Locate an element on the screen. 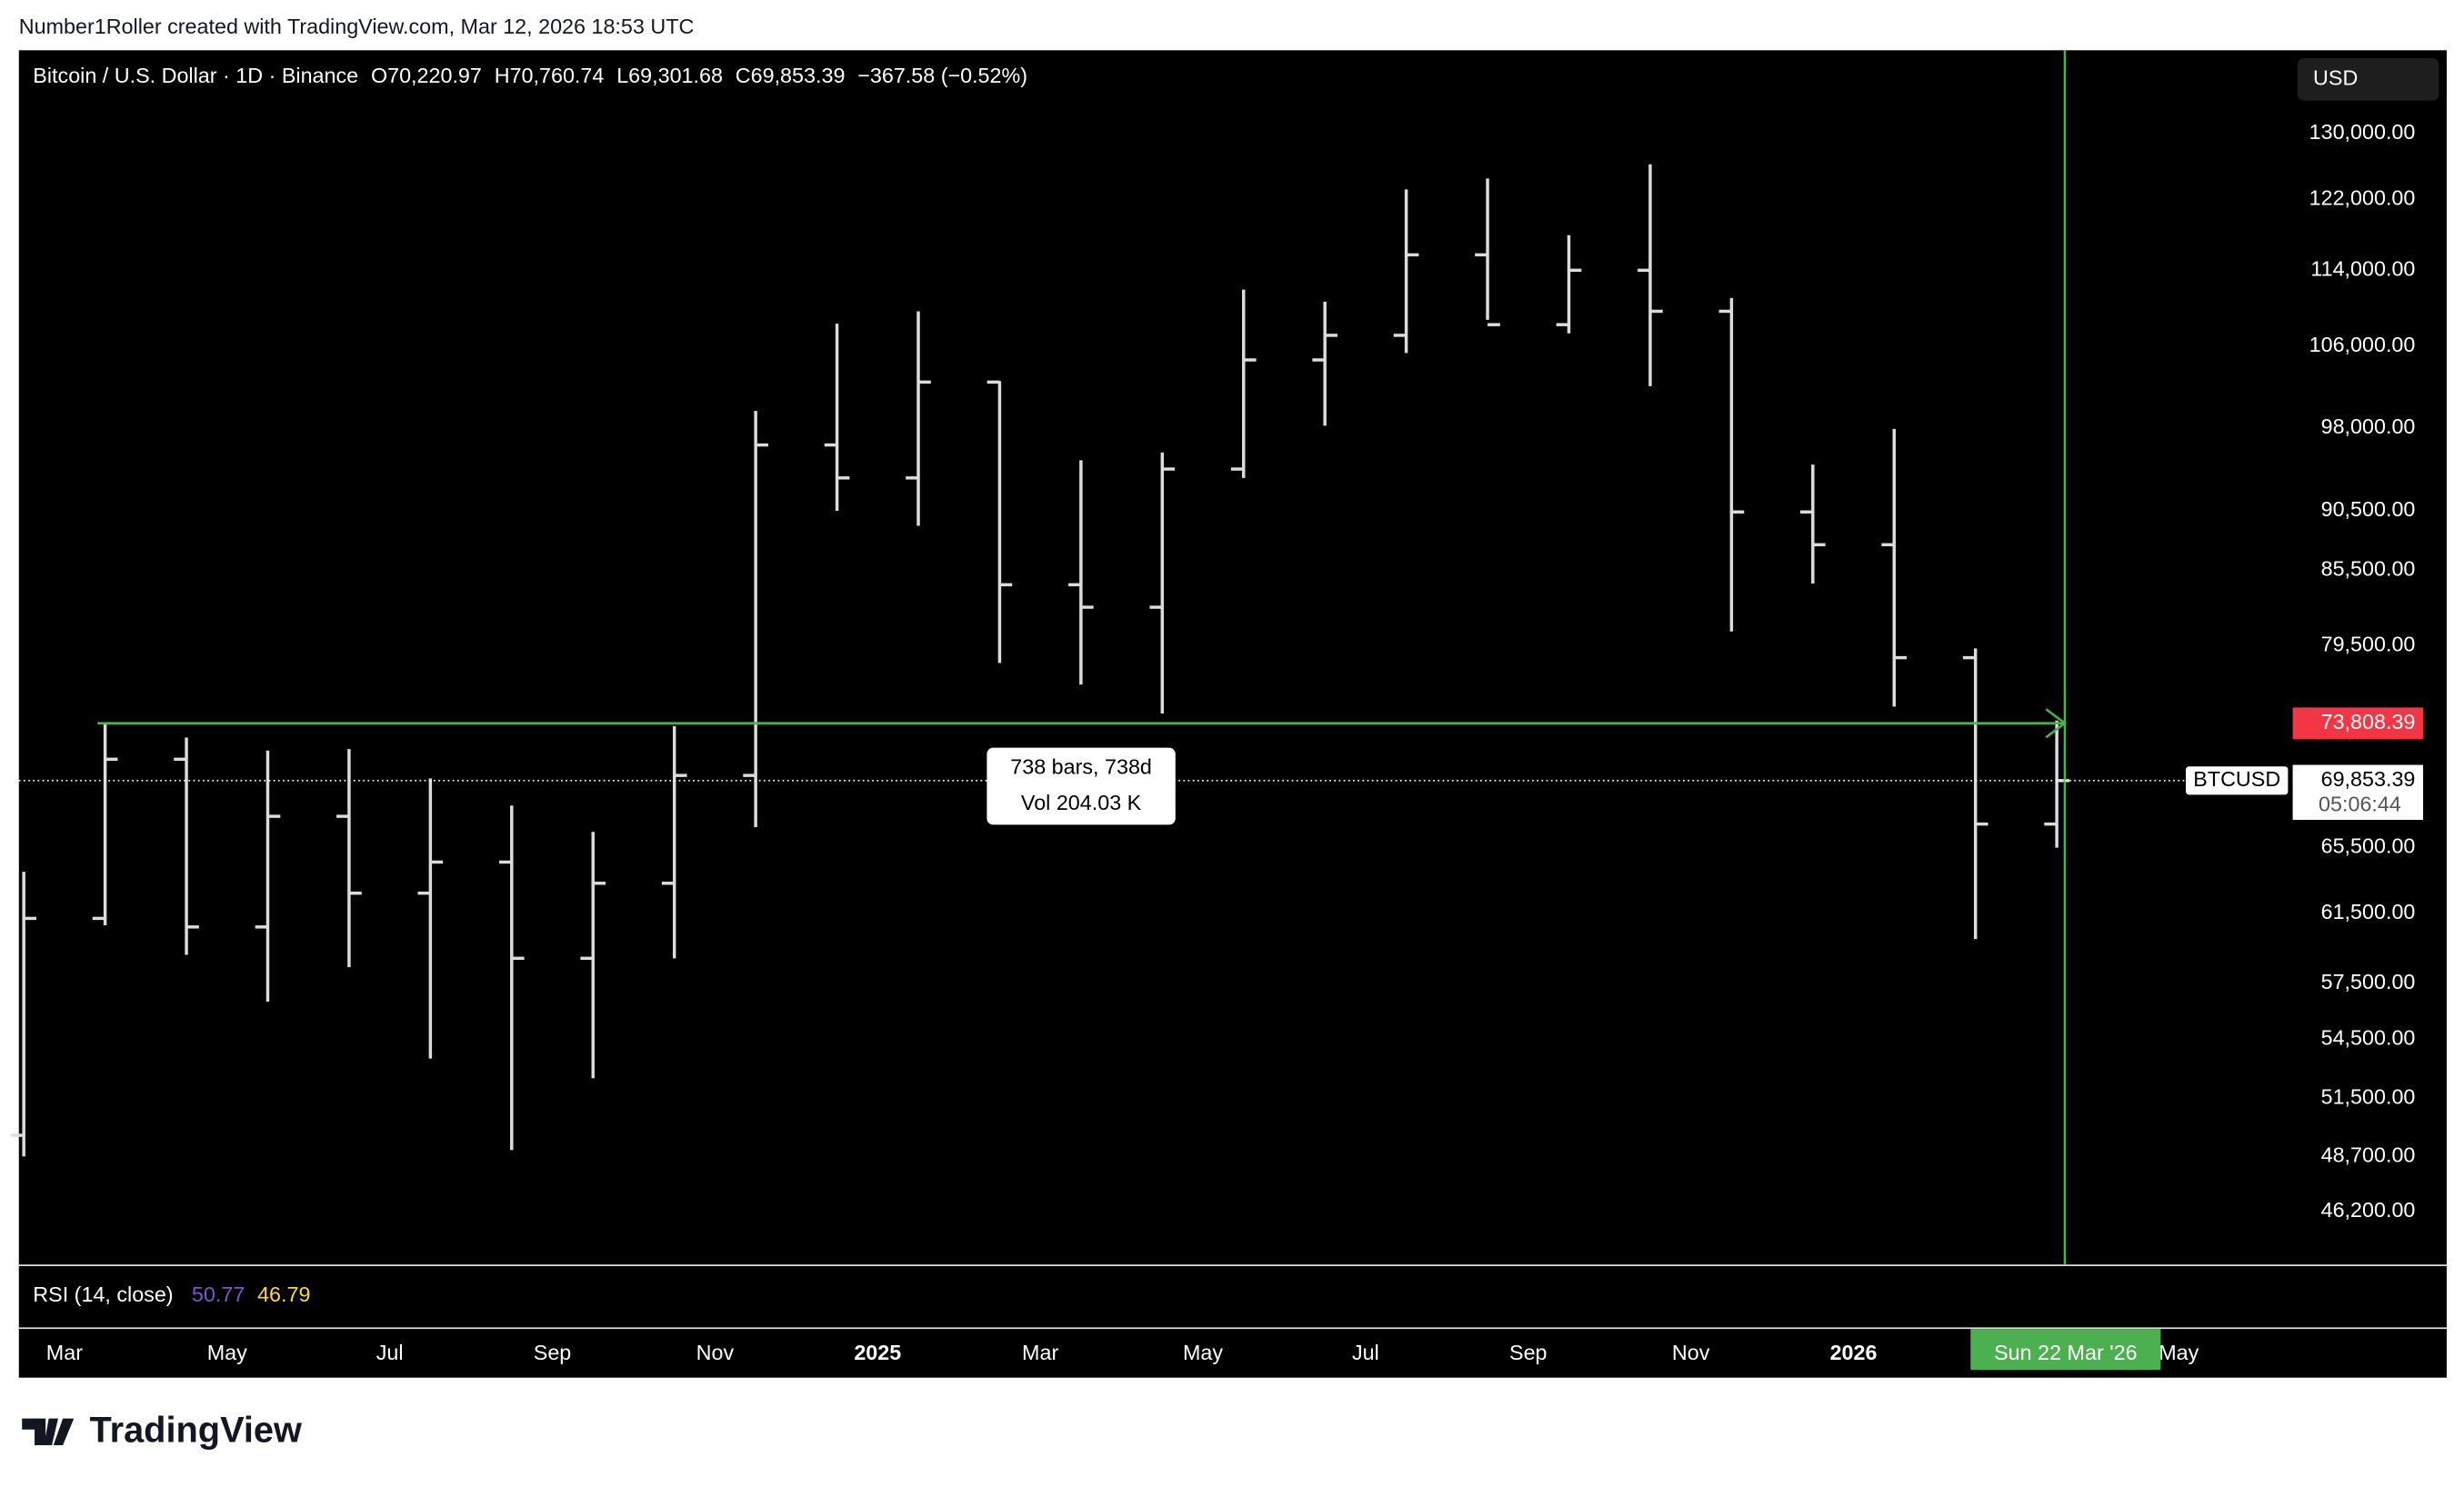  legend-item: −367.58 (−0.52%) is located at coordinates (942, 76).